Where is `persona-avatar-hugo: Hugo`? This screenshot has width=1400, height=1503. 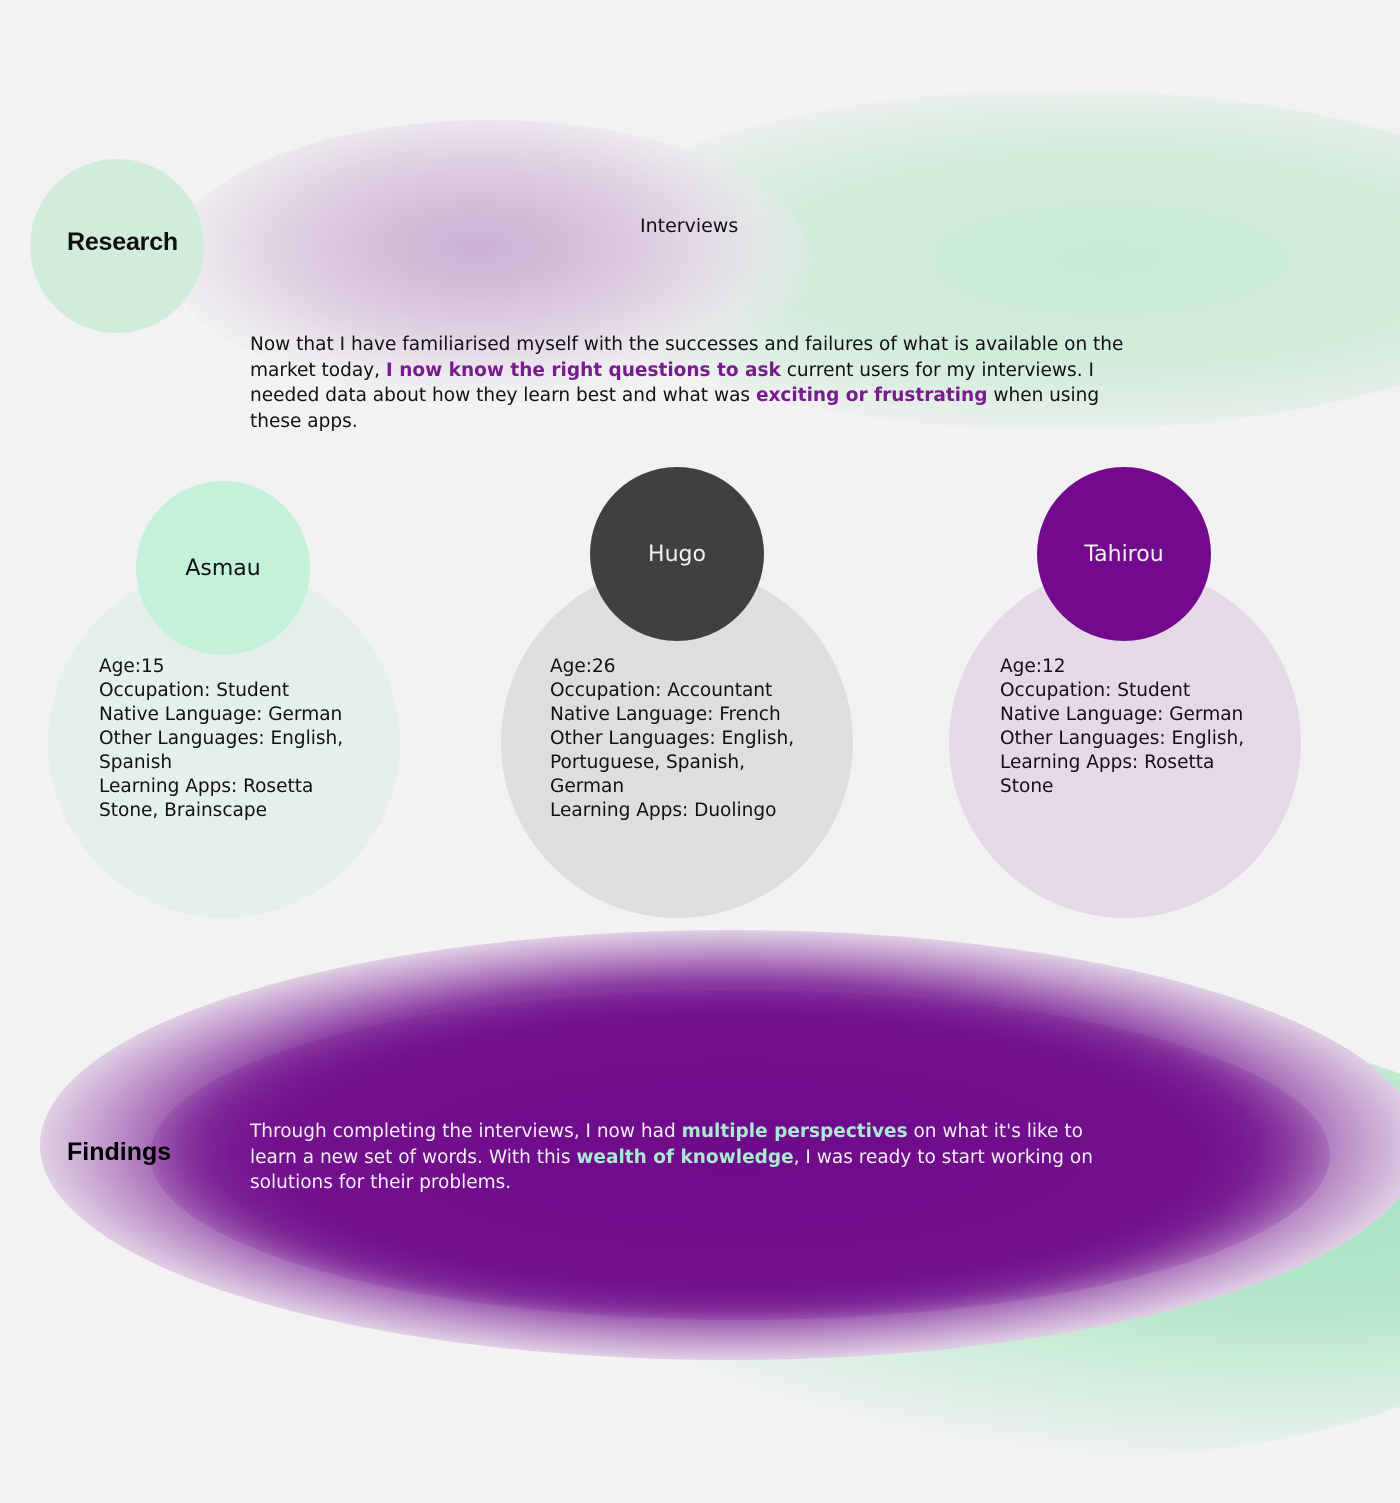 persona-avatar-hugo: Hugo is located at coordinates (677, 554).